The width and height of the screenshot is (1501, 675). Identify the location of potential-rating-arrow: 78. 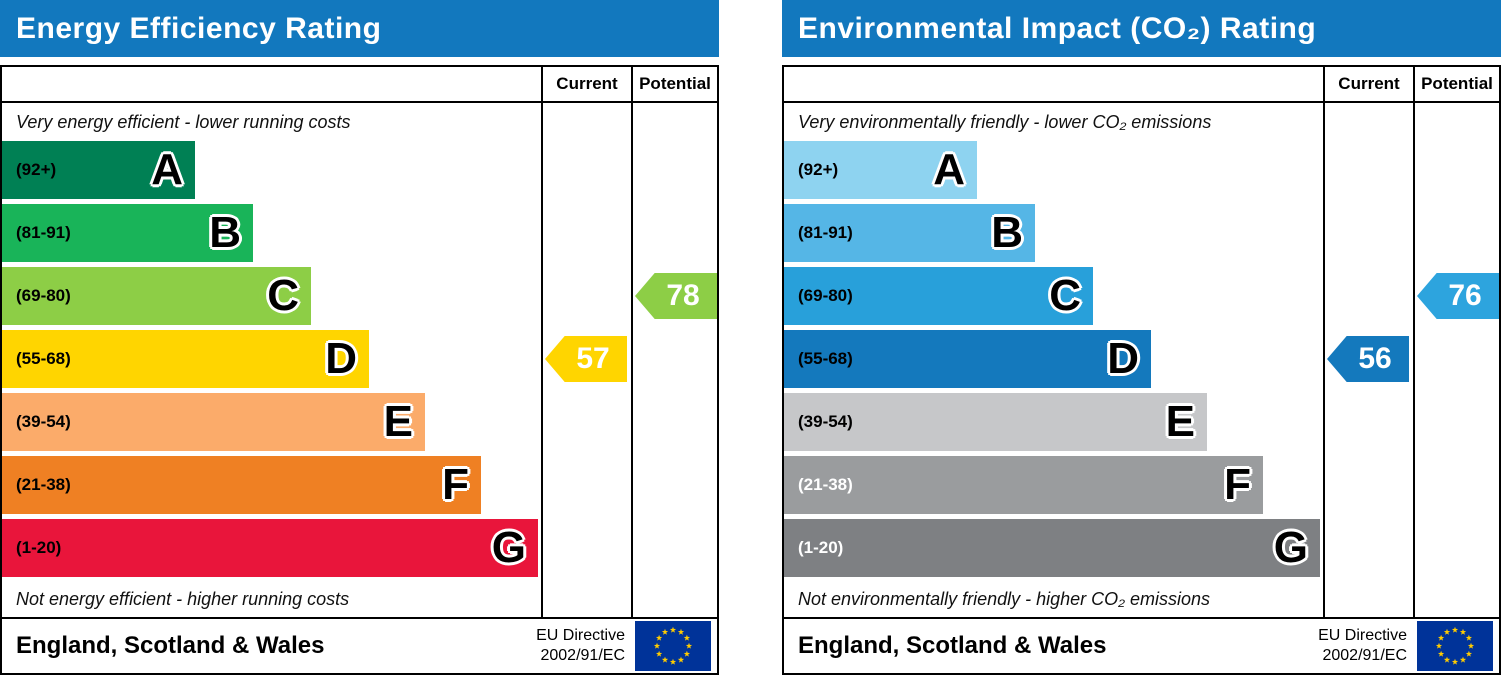
(676, 296).